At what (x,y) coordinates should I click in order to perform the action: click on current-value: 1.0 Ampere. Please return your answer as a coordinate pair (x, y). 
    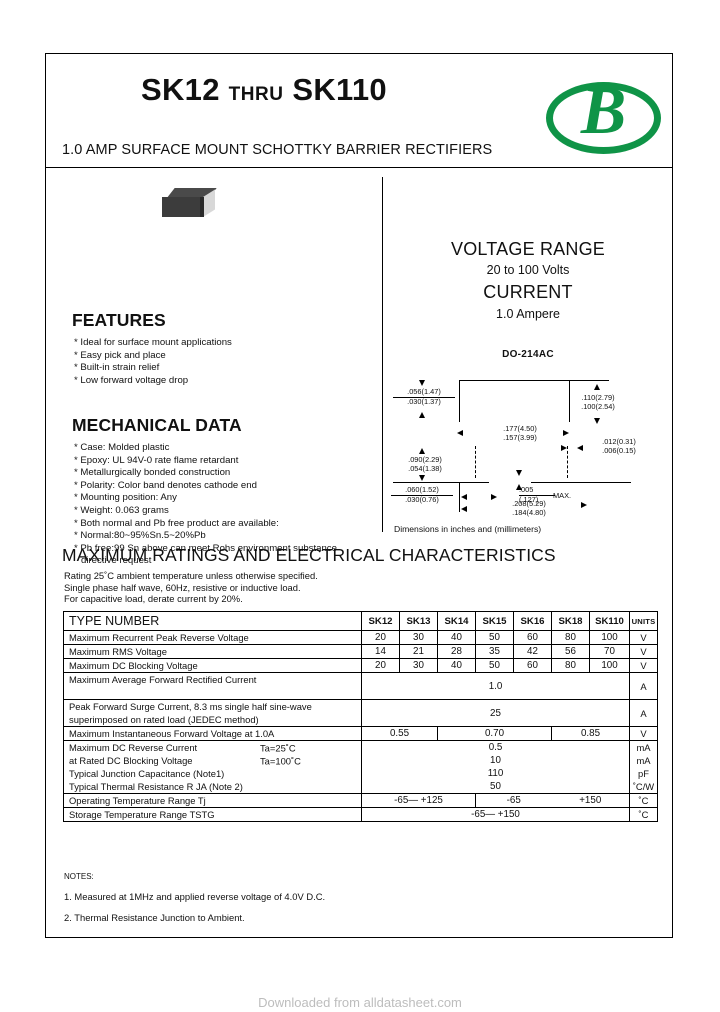
    Looking at the image, I should click on (528, 314).